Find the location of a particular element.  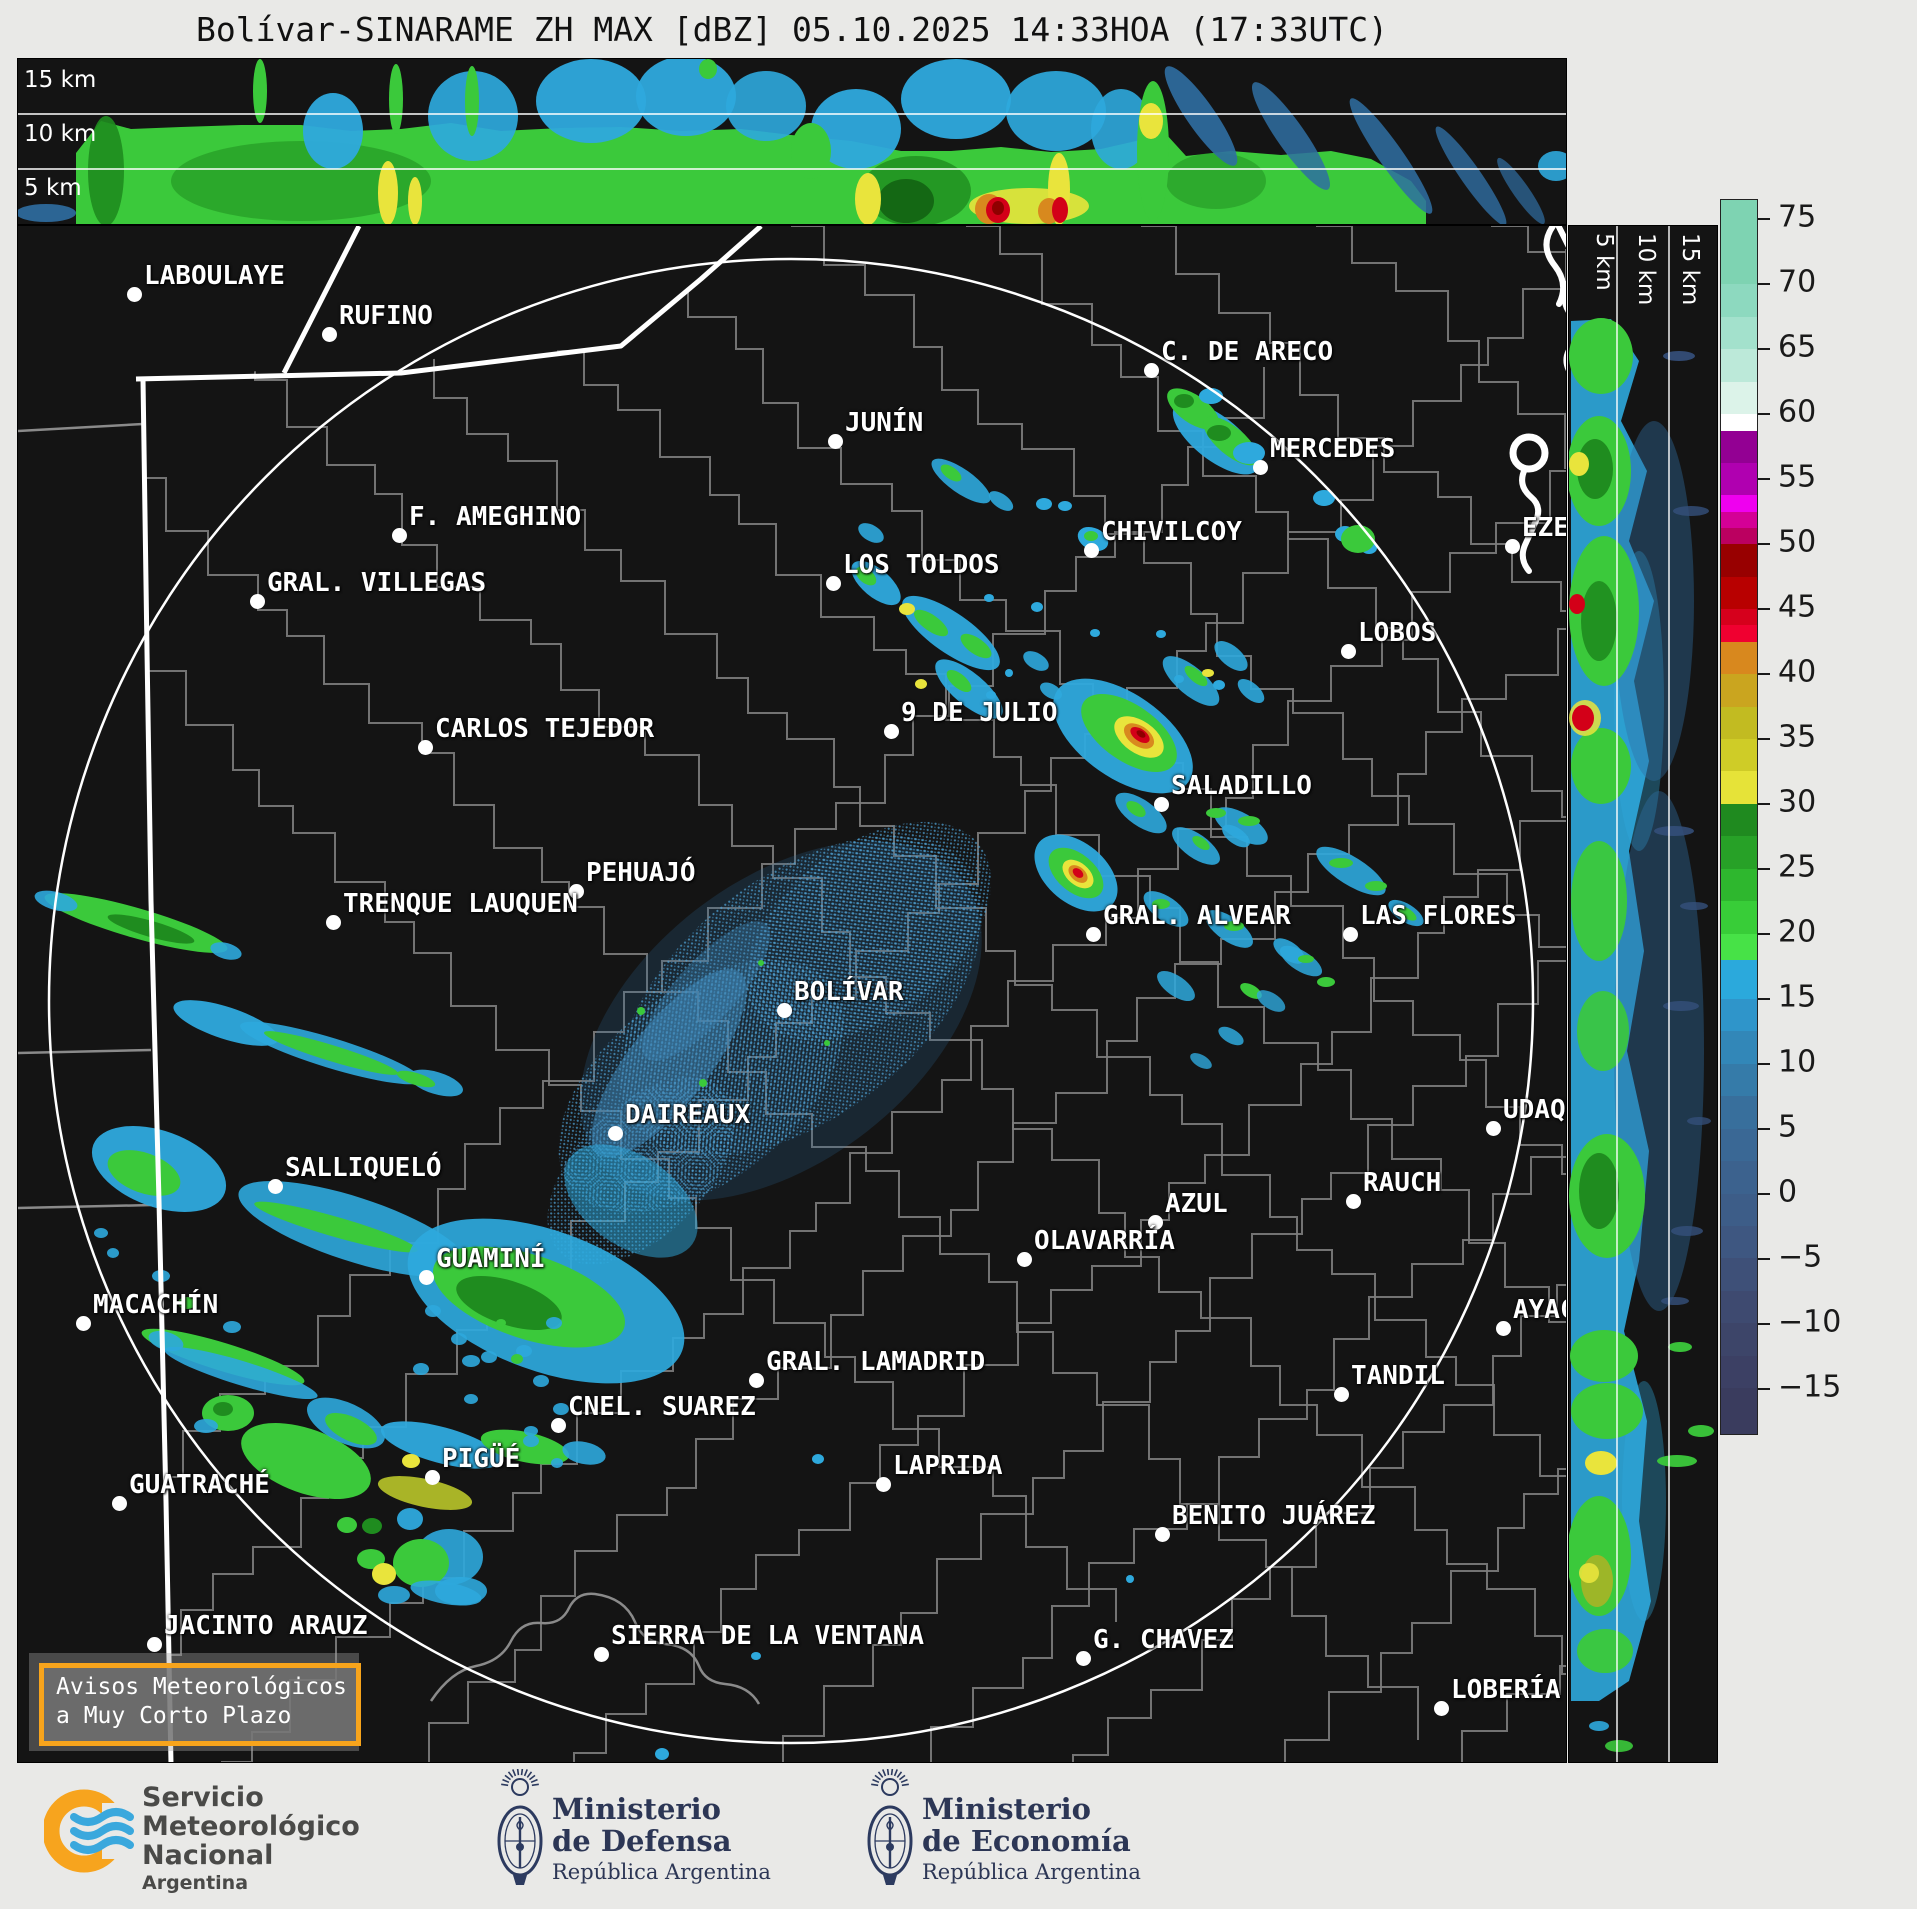

smn-line3: Nacional is located at coordinates (208, 1855).